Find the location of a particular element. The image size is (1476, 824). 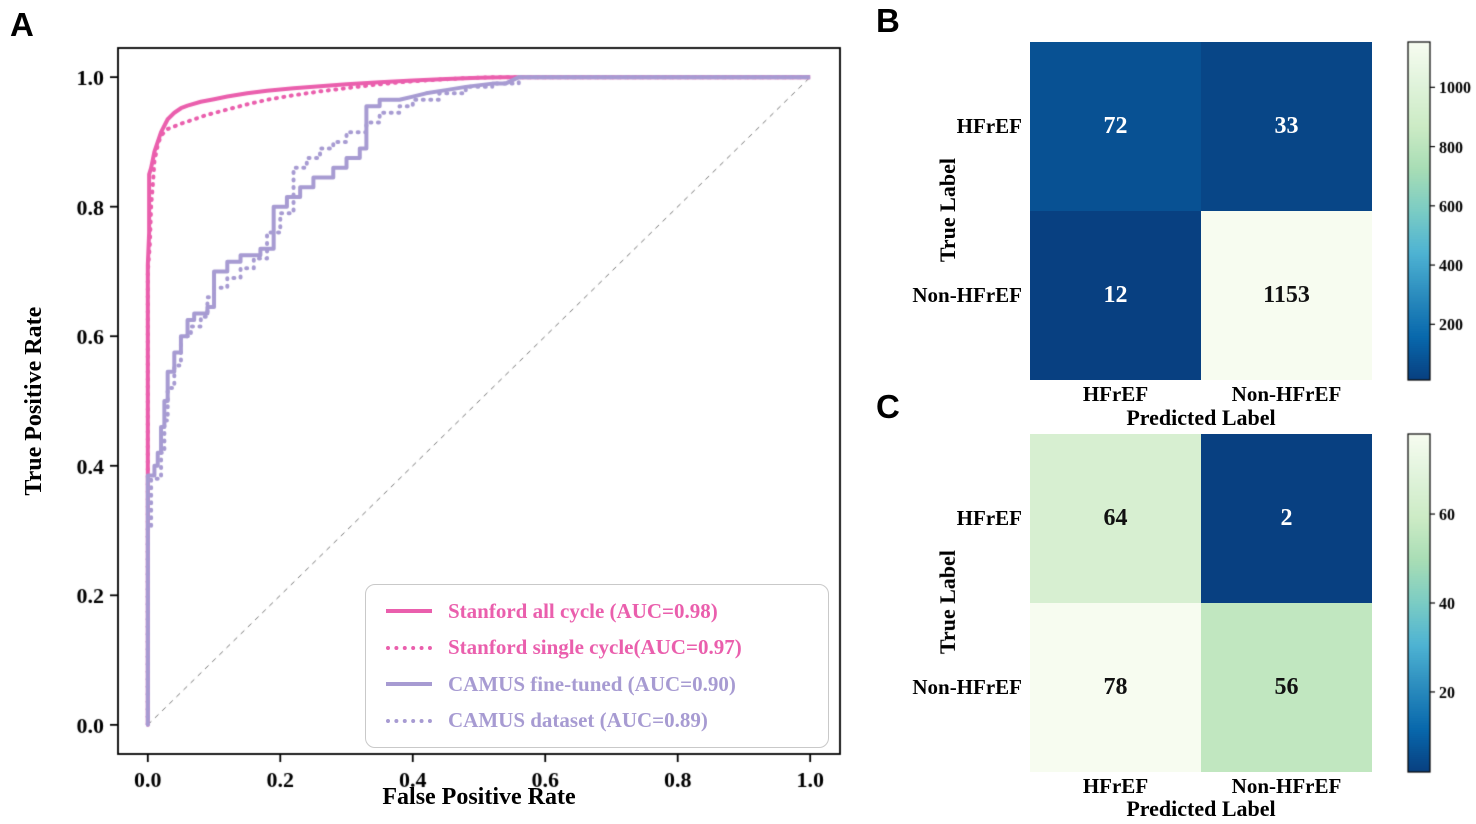

cell-value: 72 is located at coordinates (1115, 126).